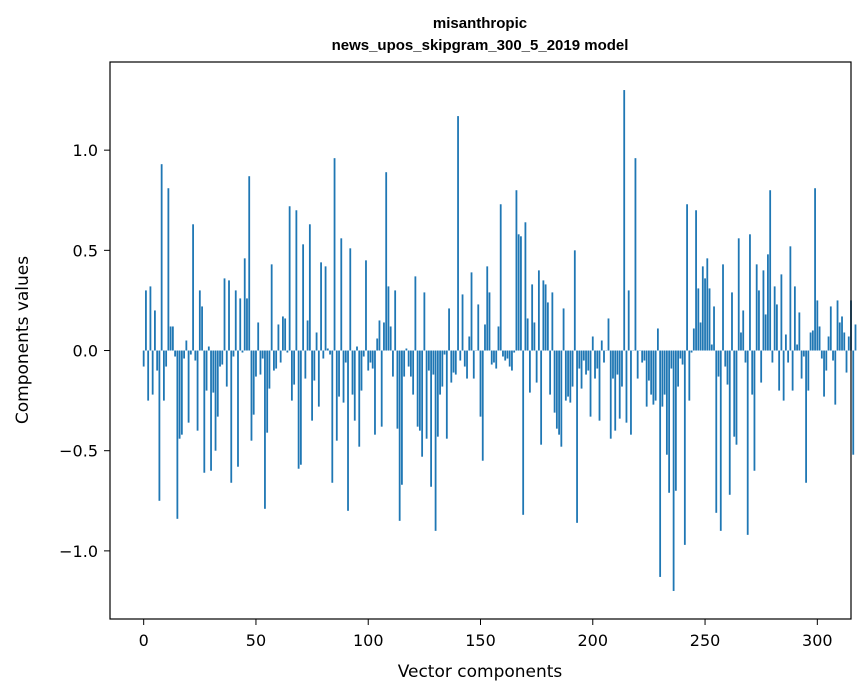  I want to click on x-tick-label: 300, so click(817, 640).